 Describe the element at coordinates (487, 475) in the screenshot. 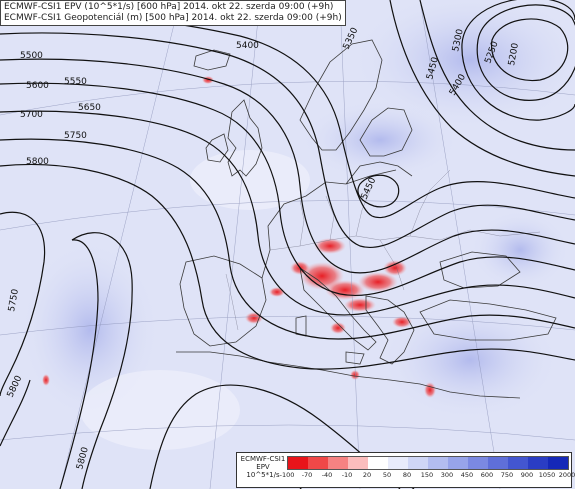

I see `colorbar-tick-label: 600` at that location.